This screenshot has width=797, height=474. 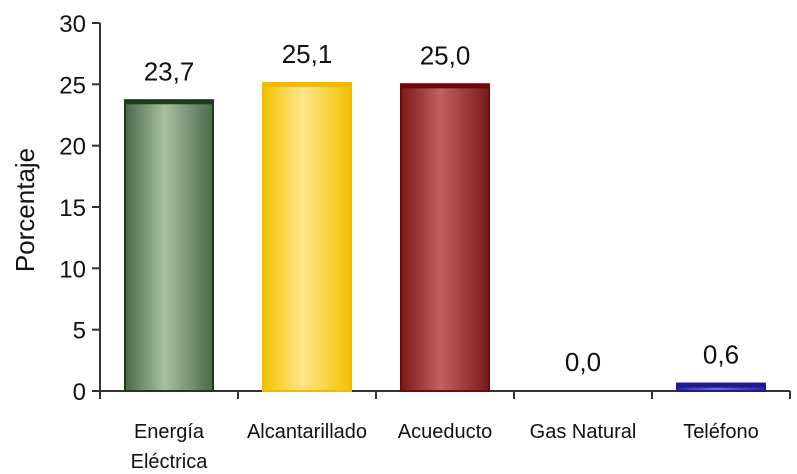 I want to click on y-axis: 0 5 10 15 20 25 30, so click(x=80, y=208).